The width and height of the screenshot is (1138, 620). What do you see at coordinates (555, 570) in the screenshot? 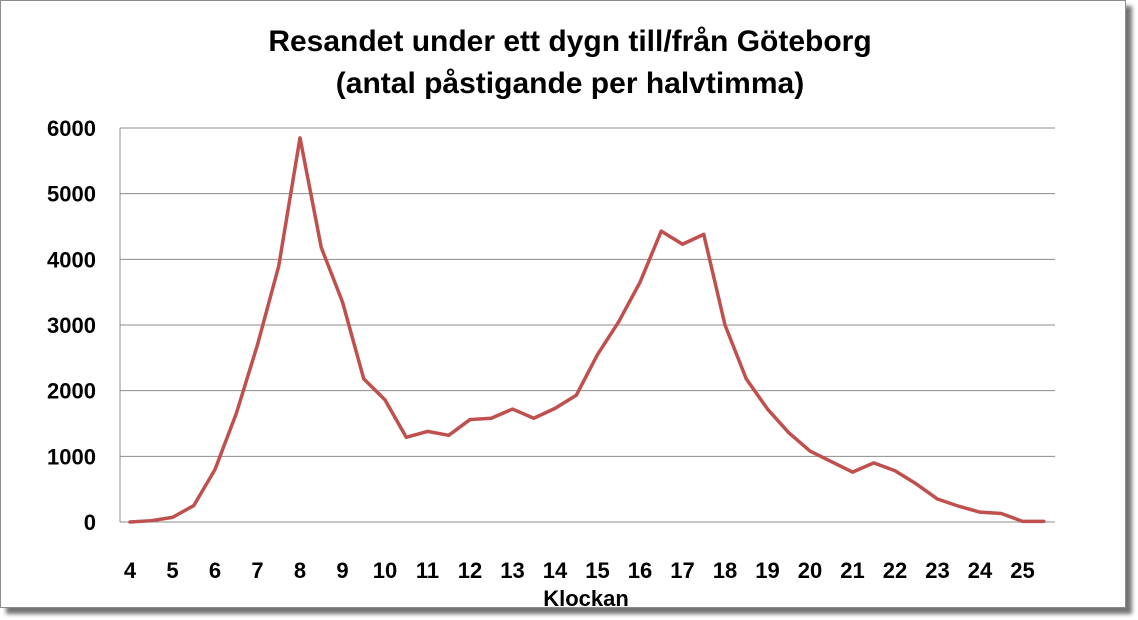
I see `x-tick-label: 14` at bounding box center [555, 570].